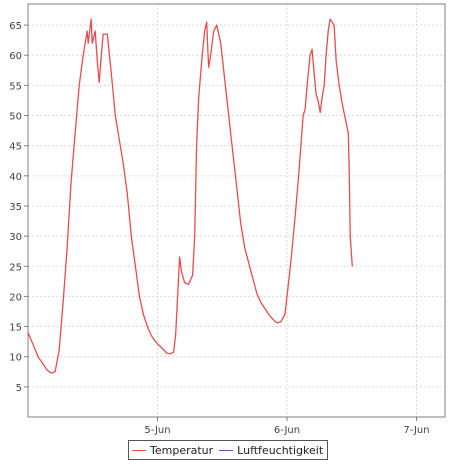  What do you see at coordinates (15, 147) in the screenshot?
I see `y-tick-label: 45` at bounding box center [15, 147].